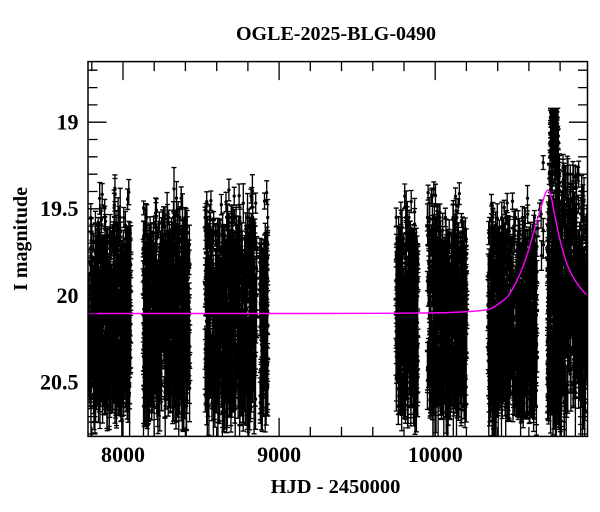 This screenshot has height=512, width=600. What do you see at coordinates (68, 295) in the screenshot?
I see `svg-text: 20` at bounding box center [68, 295].